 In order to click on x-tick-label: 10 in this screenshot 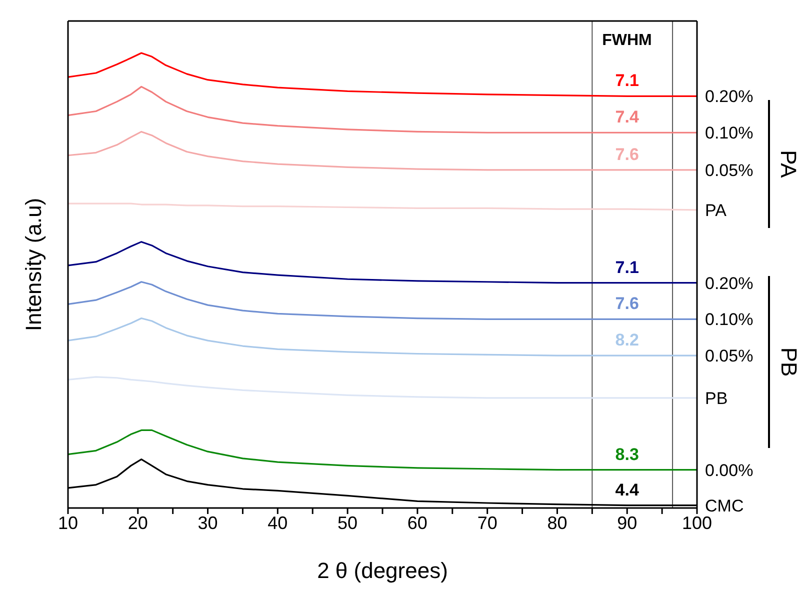, I will do `click(68, 522)`.